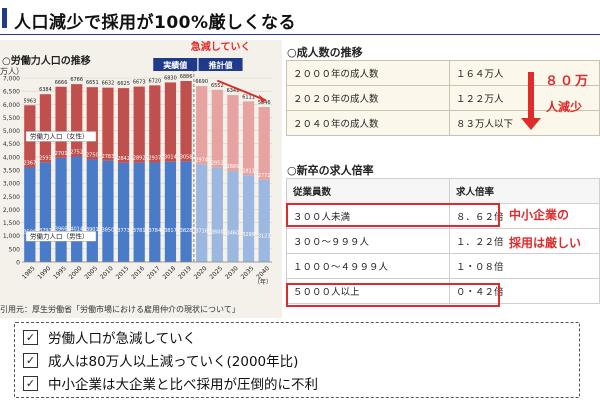  I want to click on jobs-header-size: 従業員数, so click(368, 191).